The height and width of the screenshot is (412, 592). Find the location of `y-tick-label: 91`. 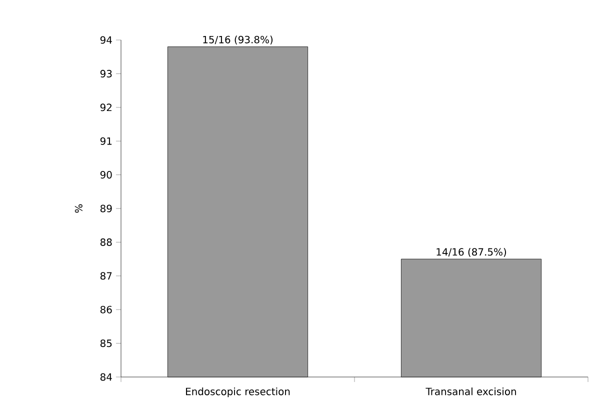

y-tick-label: 91 is located at coordinates (106, 141).